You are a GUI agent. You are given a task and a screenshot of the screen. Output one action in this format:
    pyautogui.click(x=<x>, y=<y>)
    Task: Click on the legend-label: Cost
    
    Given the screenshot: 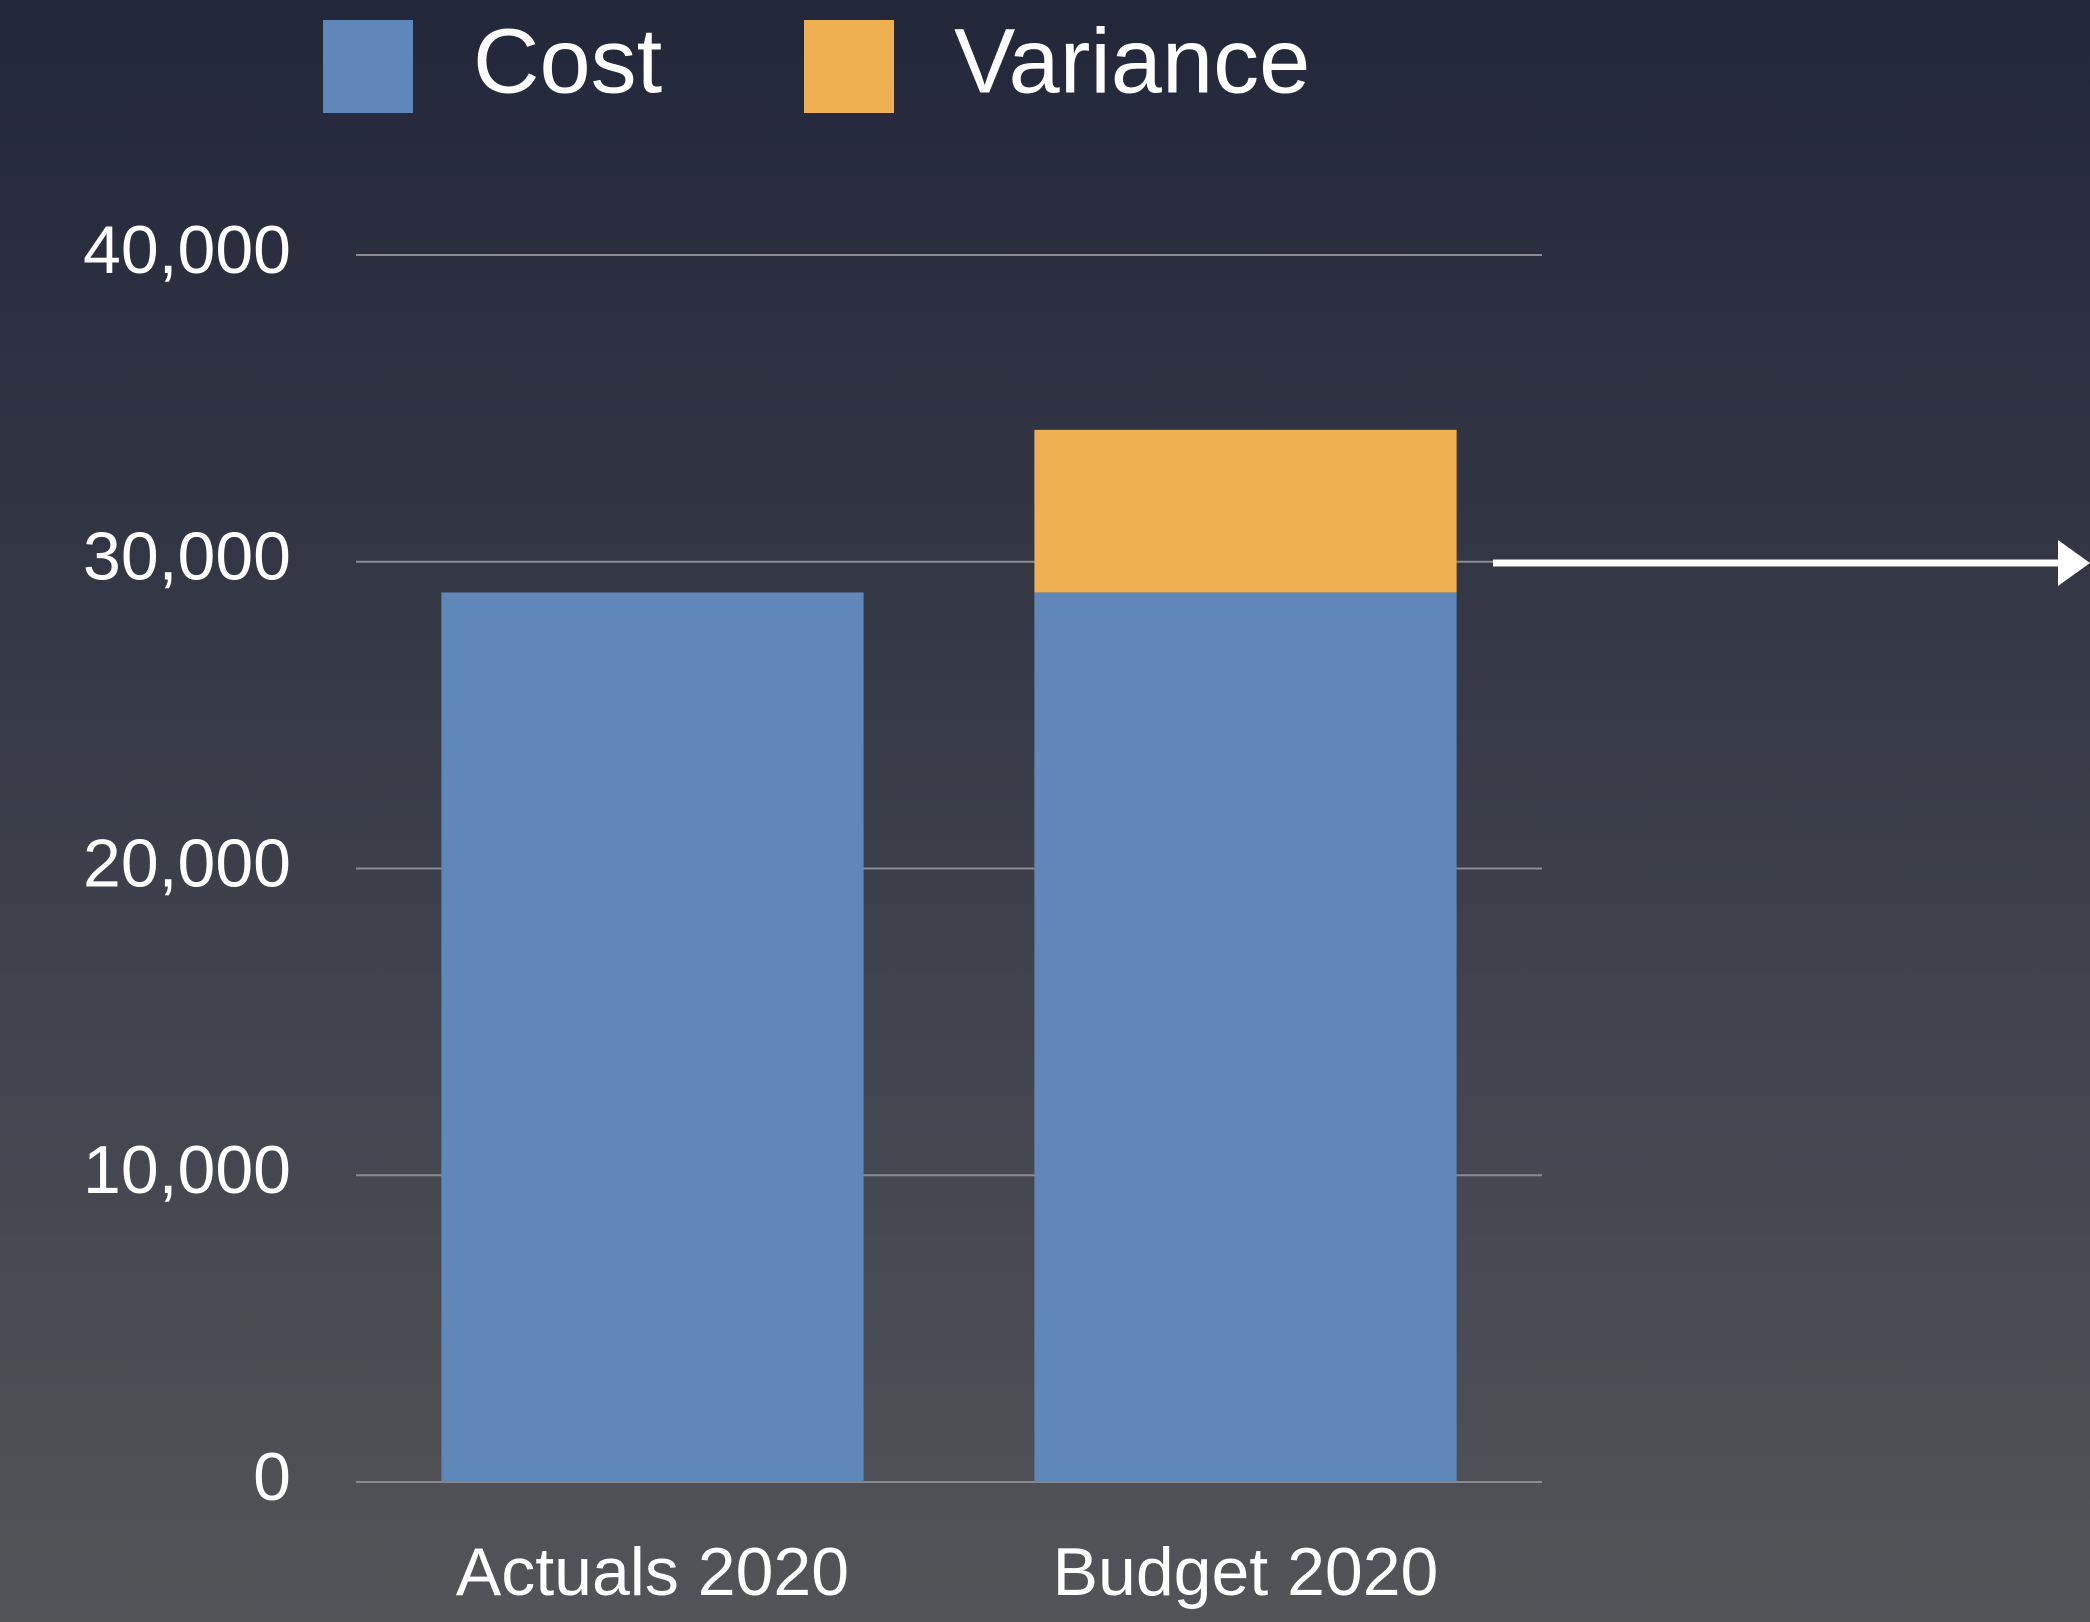 What is the action you would take?
    pyautogui.click(x=567, y=61)
    